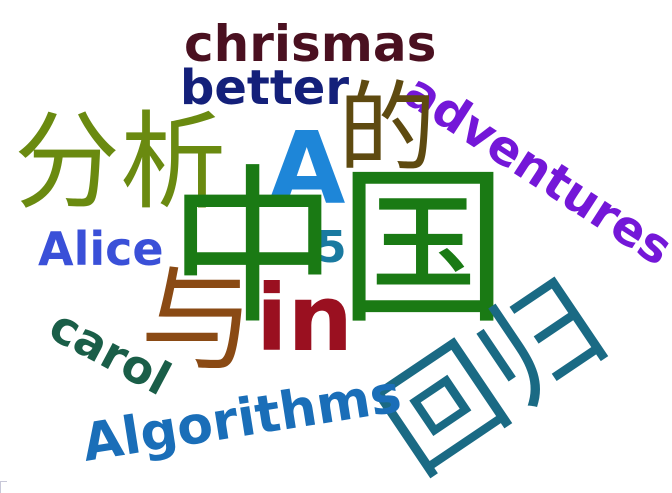 This screenshot has width=672, height=493. Describe the element at coordinates (310, 44) in the screenshot. I see `word-chrismas: chrismas` at that location.